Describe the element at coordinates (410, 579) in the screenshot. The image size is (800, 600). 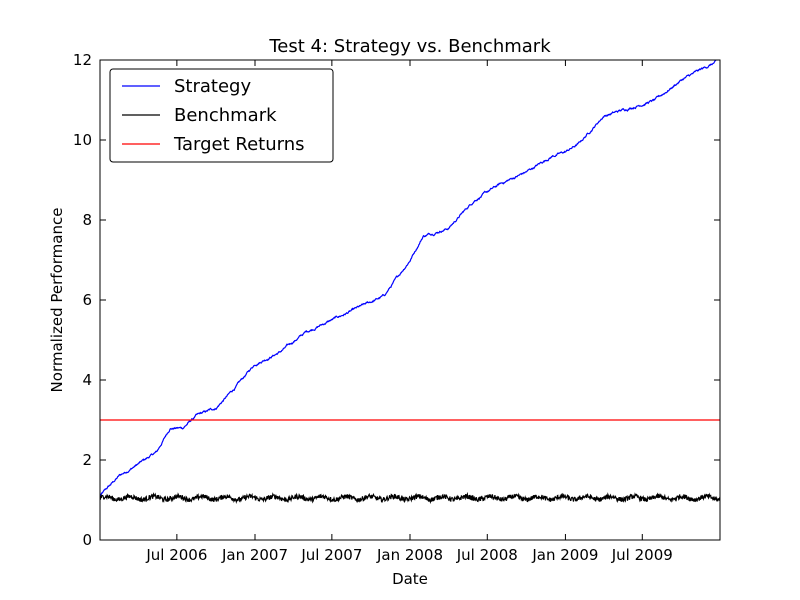
I see `x-axis-label: Date` at that location.